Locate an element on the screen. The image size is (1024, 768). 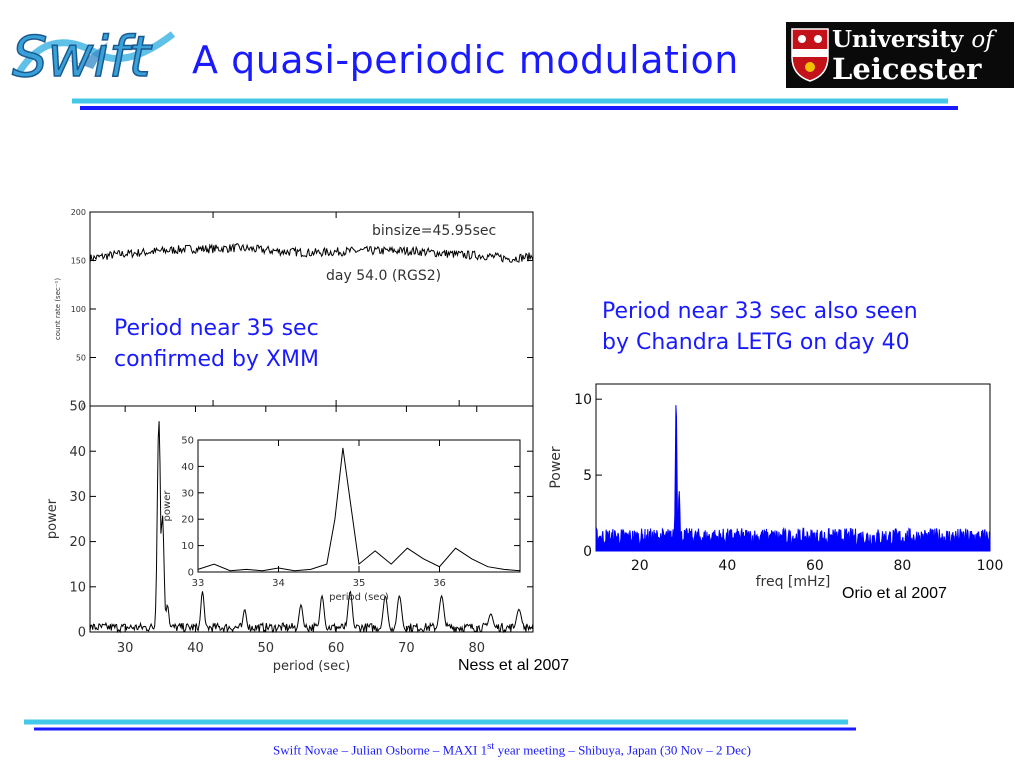
x-tick-label: 35 is located at coordinates (359, 583).